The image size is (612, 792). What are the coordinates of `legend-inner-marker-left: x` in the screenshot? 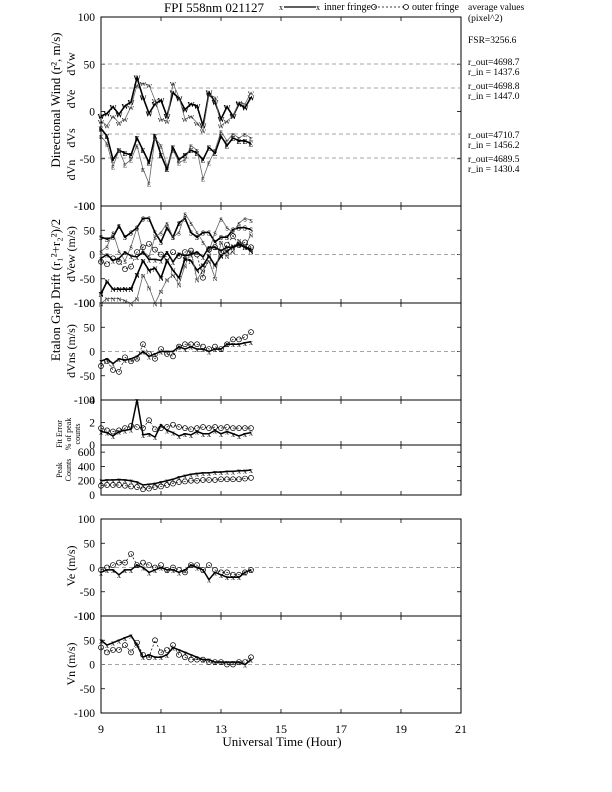 It's located at (281, 7).